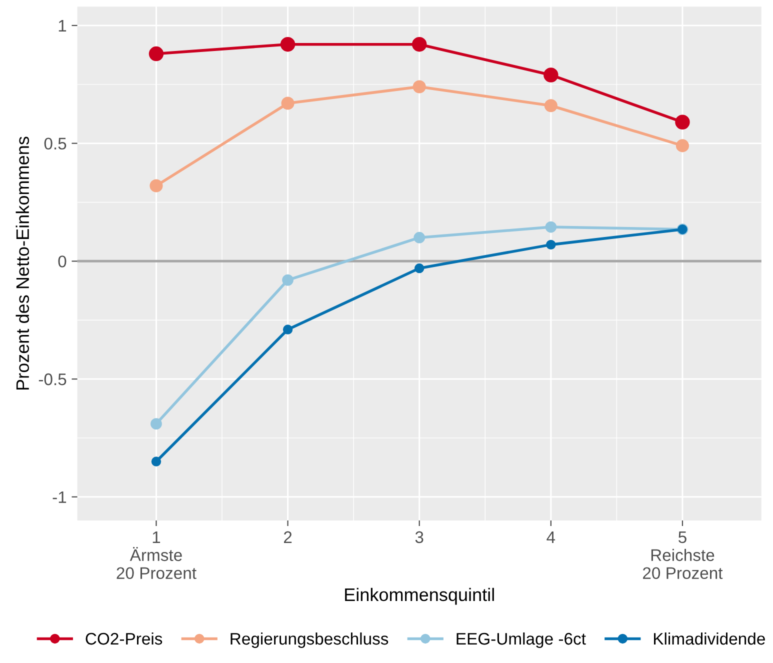 Image resolution: width=773 pixels, height=663 pixels. What do you see at coordinates (419, 596) in the screenshot?
I see `x-axis-title: Einkommensquintil` at bounding box center [419, 596].